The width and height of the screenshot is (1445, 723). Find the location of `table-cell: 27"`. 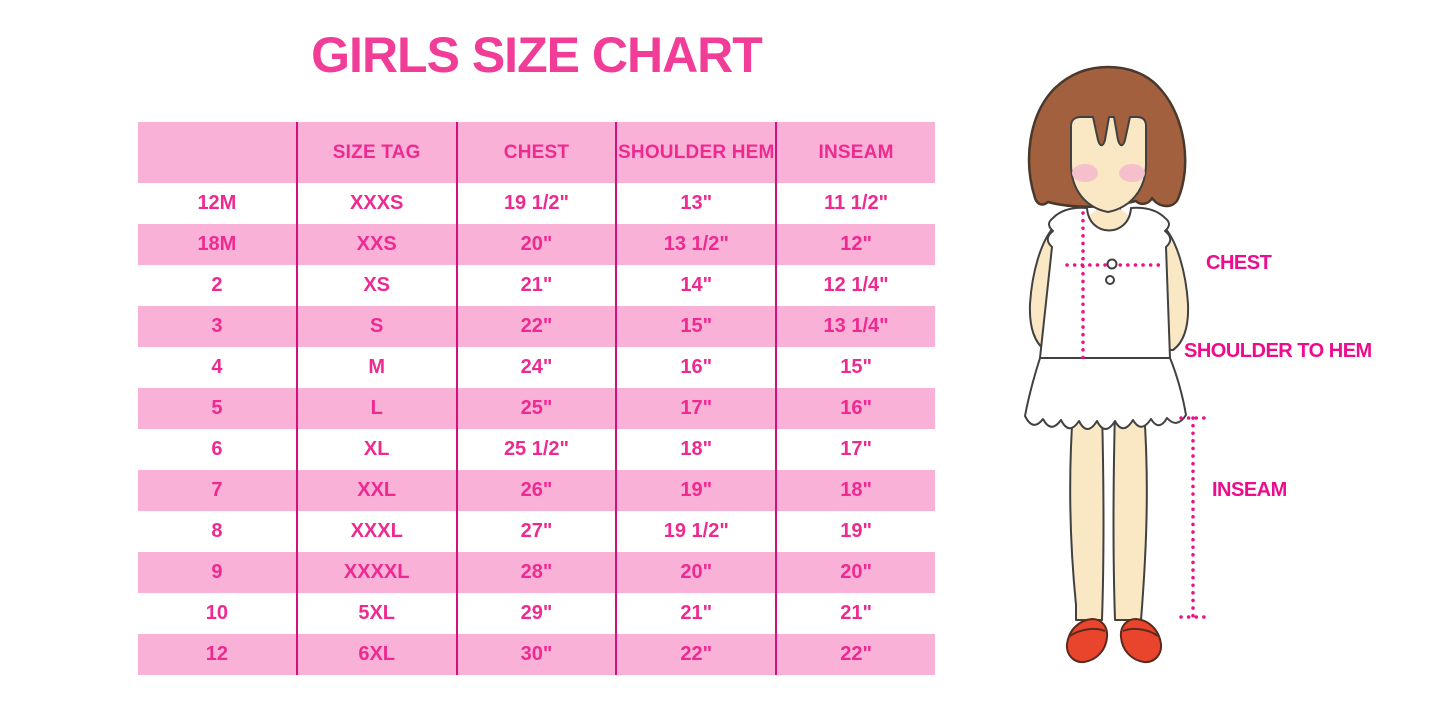

table-cell: 27" is located at coordinates (535, 531).